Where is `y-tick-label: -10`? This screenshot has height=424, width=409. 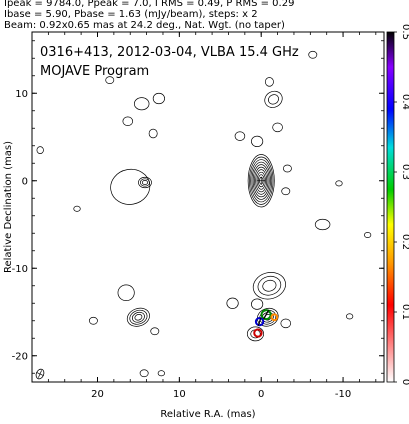
y-tick-label: -10 is located at coordinates (20, 269).